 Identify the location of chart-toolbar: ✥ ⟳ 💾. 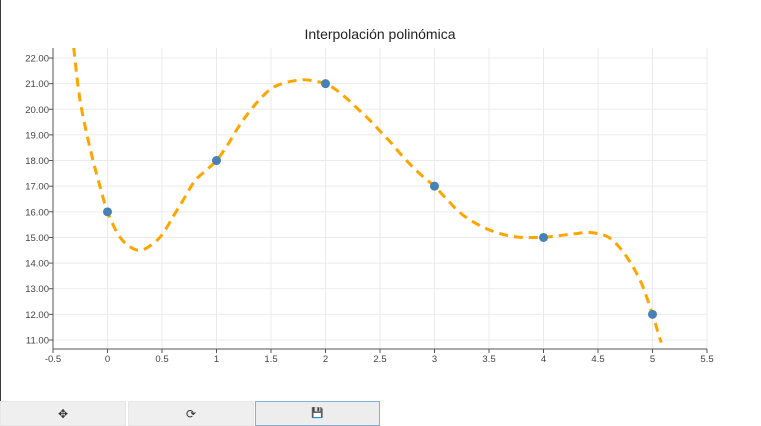
(190, 413).